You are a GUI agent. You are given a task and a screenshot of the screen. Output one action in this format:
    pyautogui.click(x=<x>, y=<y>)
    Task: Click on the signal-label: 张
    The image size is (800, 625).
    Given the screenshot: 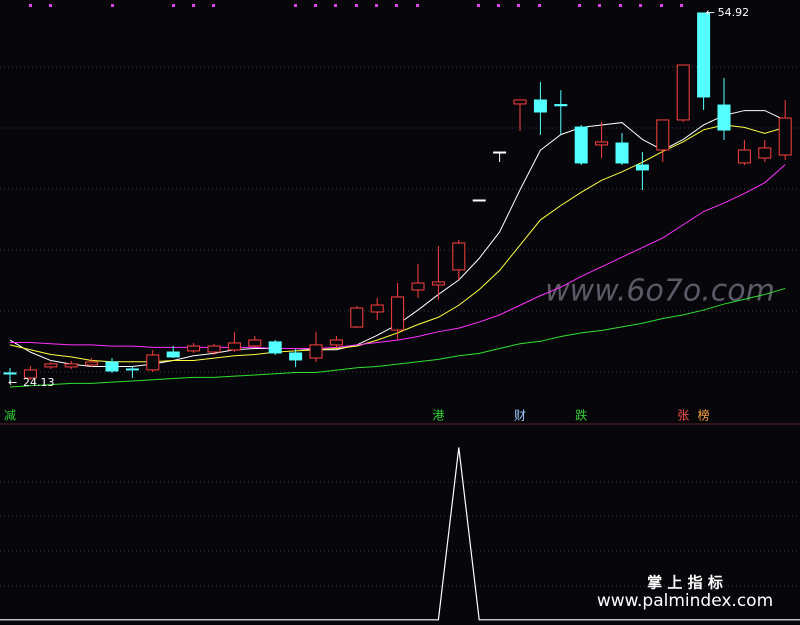 What is the action you would take?
    pyautogui.click(x=683, y=416)
    